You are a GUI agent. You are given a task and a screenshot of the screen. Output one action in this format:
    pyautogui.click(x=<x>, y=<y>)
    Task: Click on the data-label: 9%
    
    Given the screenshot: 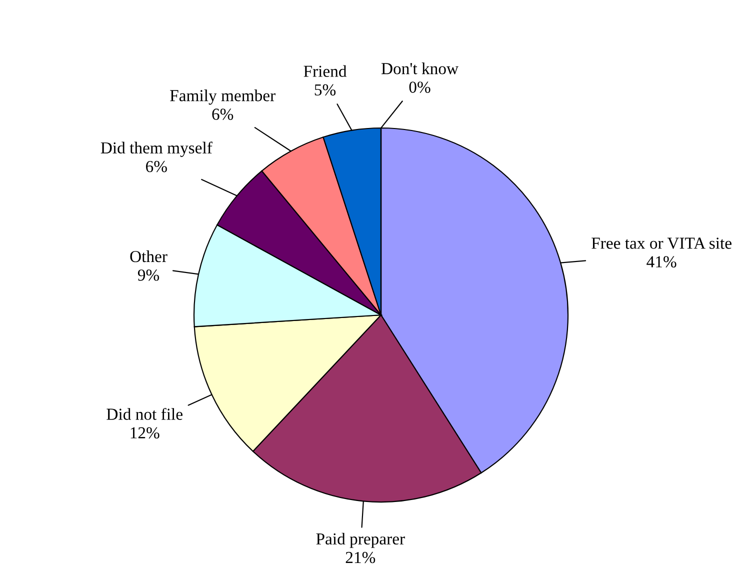 What is the action you would take?
    pyautogui.click(x=149, y=275)
    